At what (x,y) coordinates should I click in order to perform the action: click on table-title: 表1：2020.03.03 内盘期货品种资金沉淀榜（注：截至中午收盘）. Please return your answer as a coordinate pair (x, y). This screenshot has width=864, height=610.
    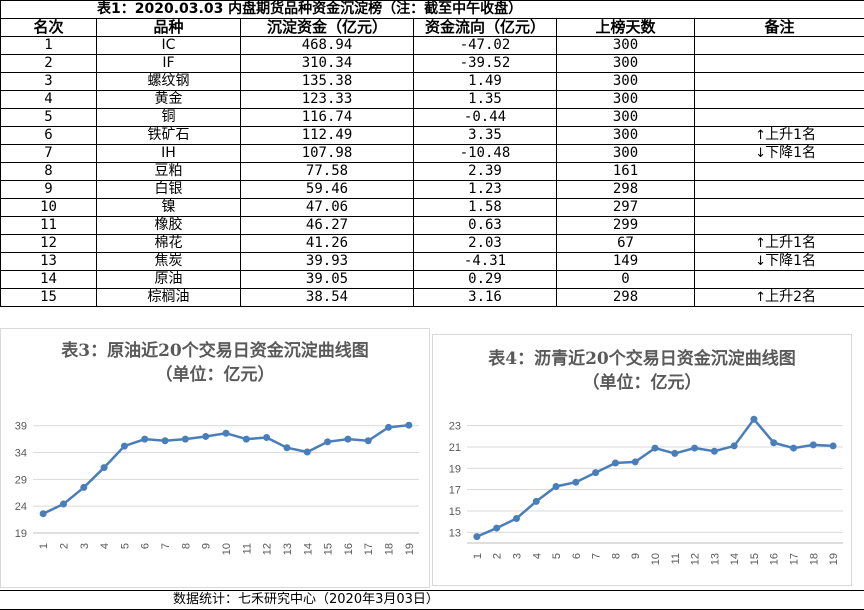
    Looking at the image, I should click on (432, 10).